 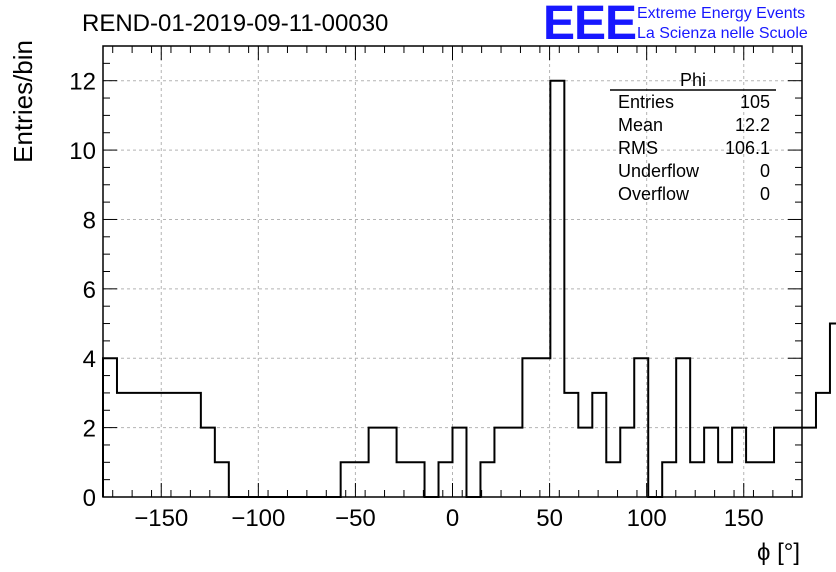 I want to click on x-tick-label: −150, so click(x=161, y=518).